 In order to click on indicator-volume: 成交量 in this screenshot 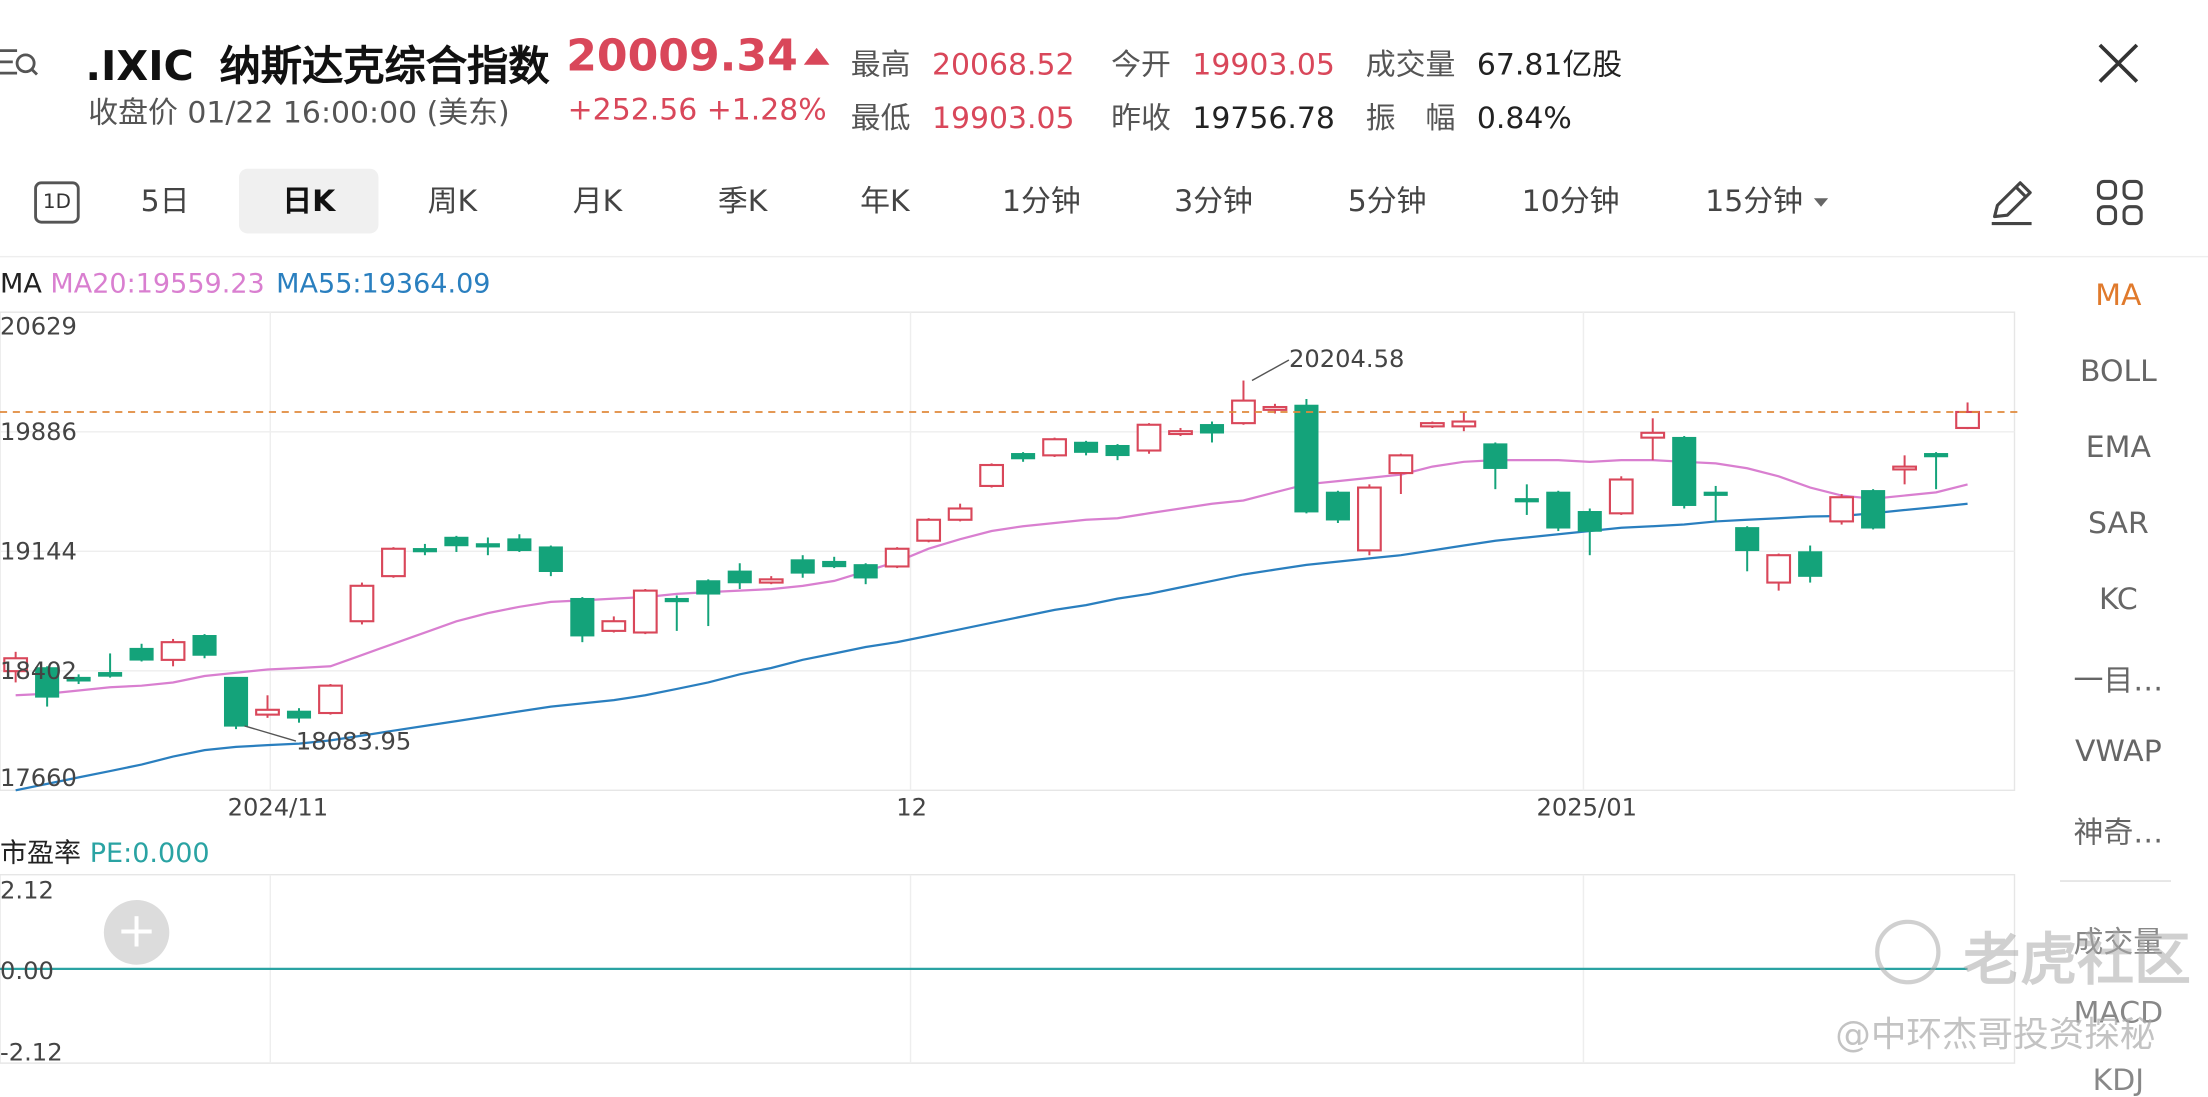, I will do `click(2118, 942)`.